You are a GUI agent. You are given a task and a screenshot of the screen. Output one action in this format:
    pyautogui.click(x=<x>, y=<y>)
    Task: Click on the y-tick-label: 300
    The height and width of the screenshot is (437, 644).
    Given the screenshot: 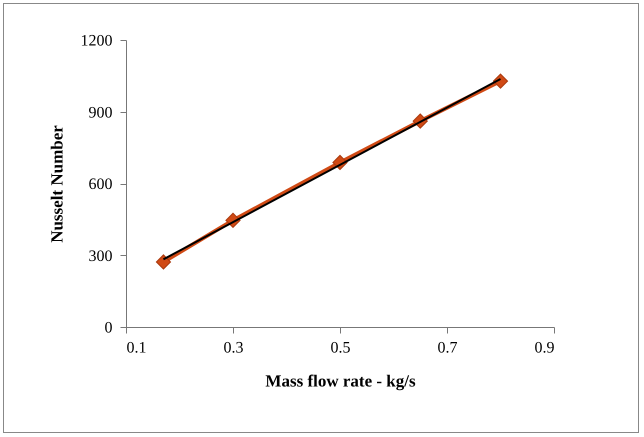 What is the action you would take?
    pyautogui.click(x=100, y=256)
    